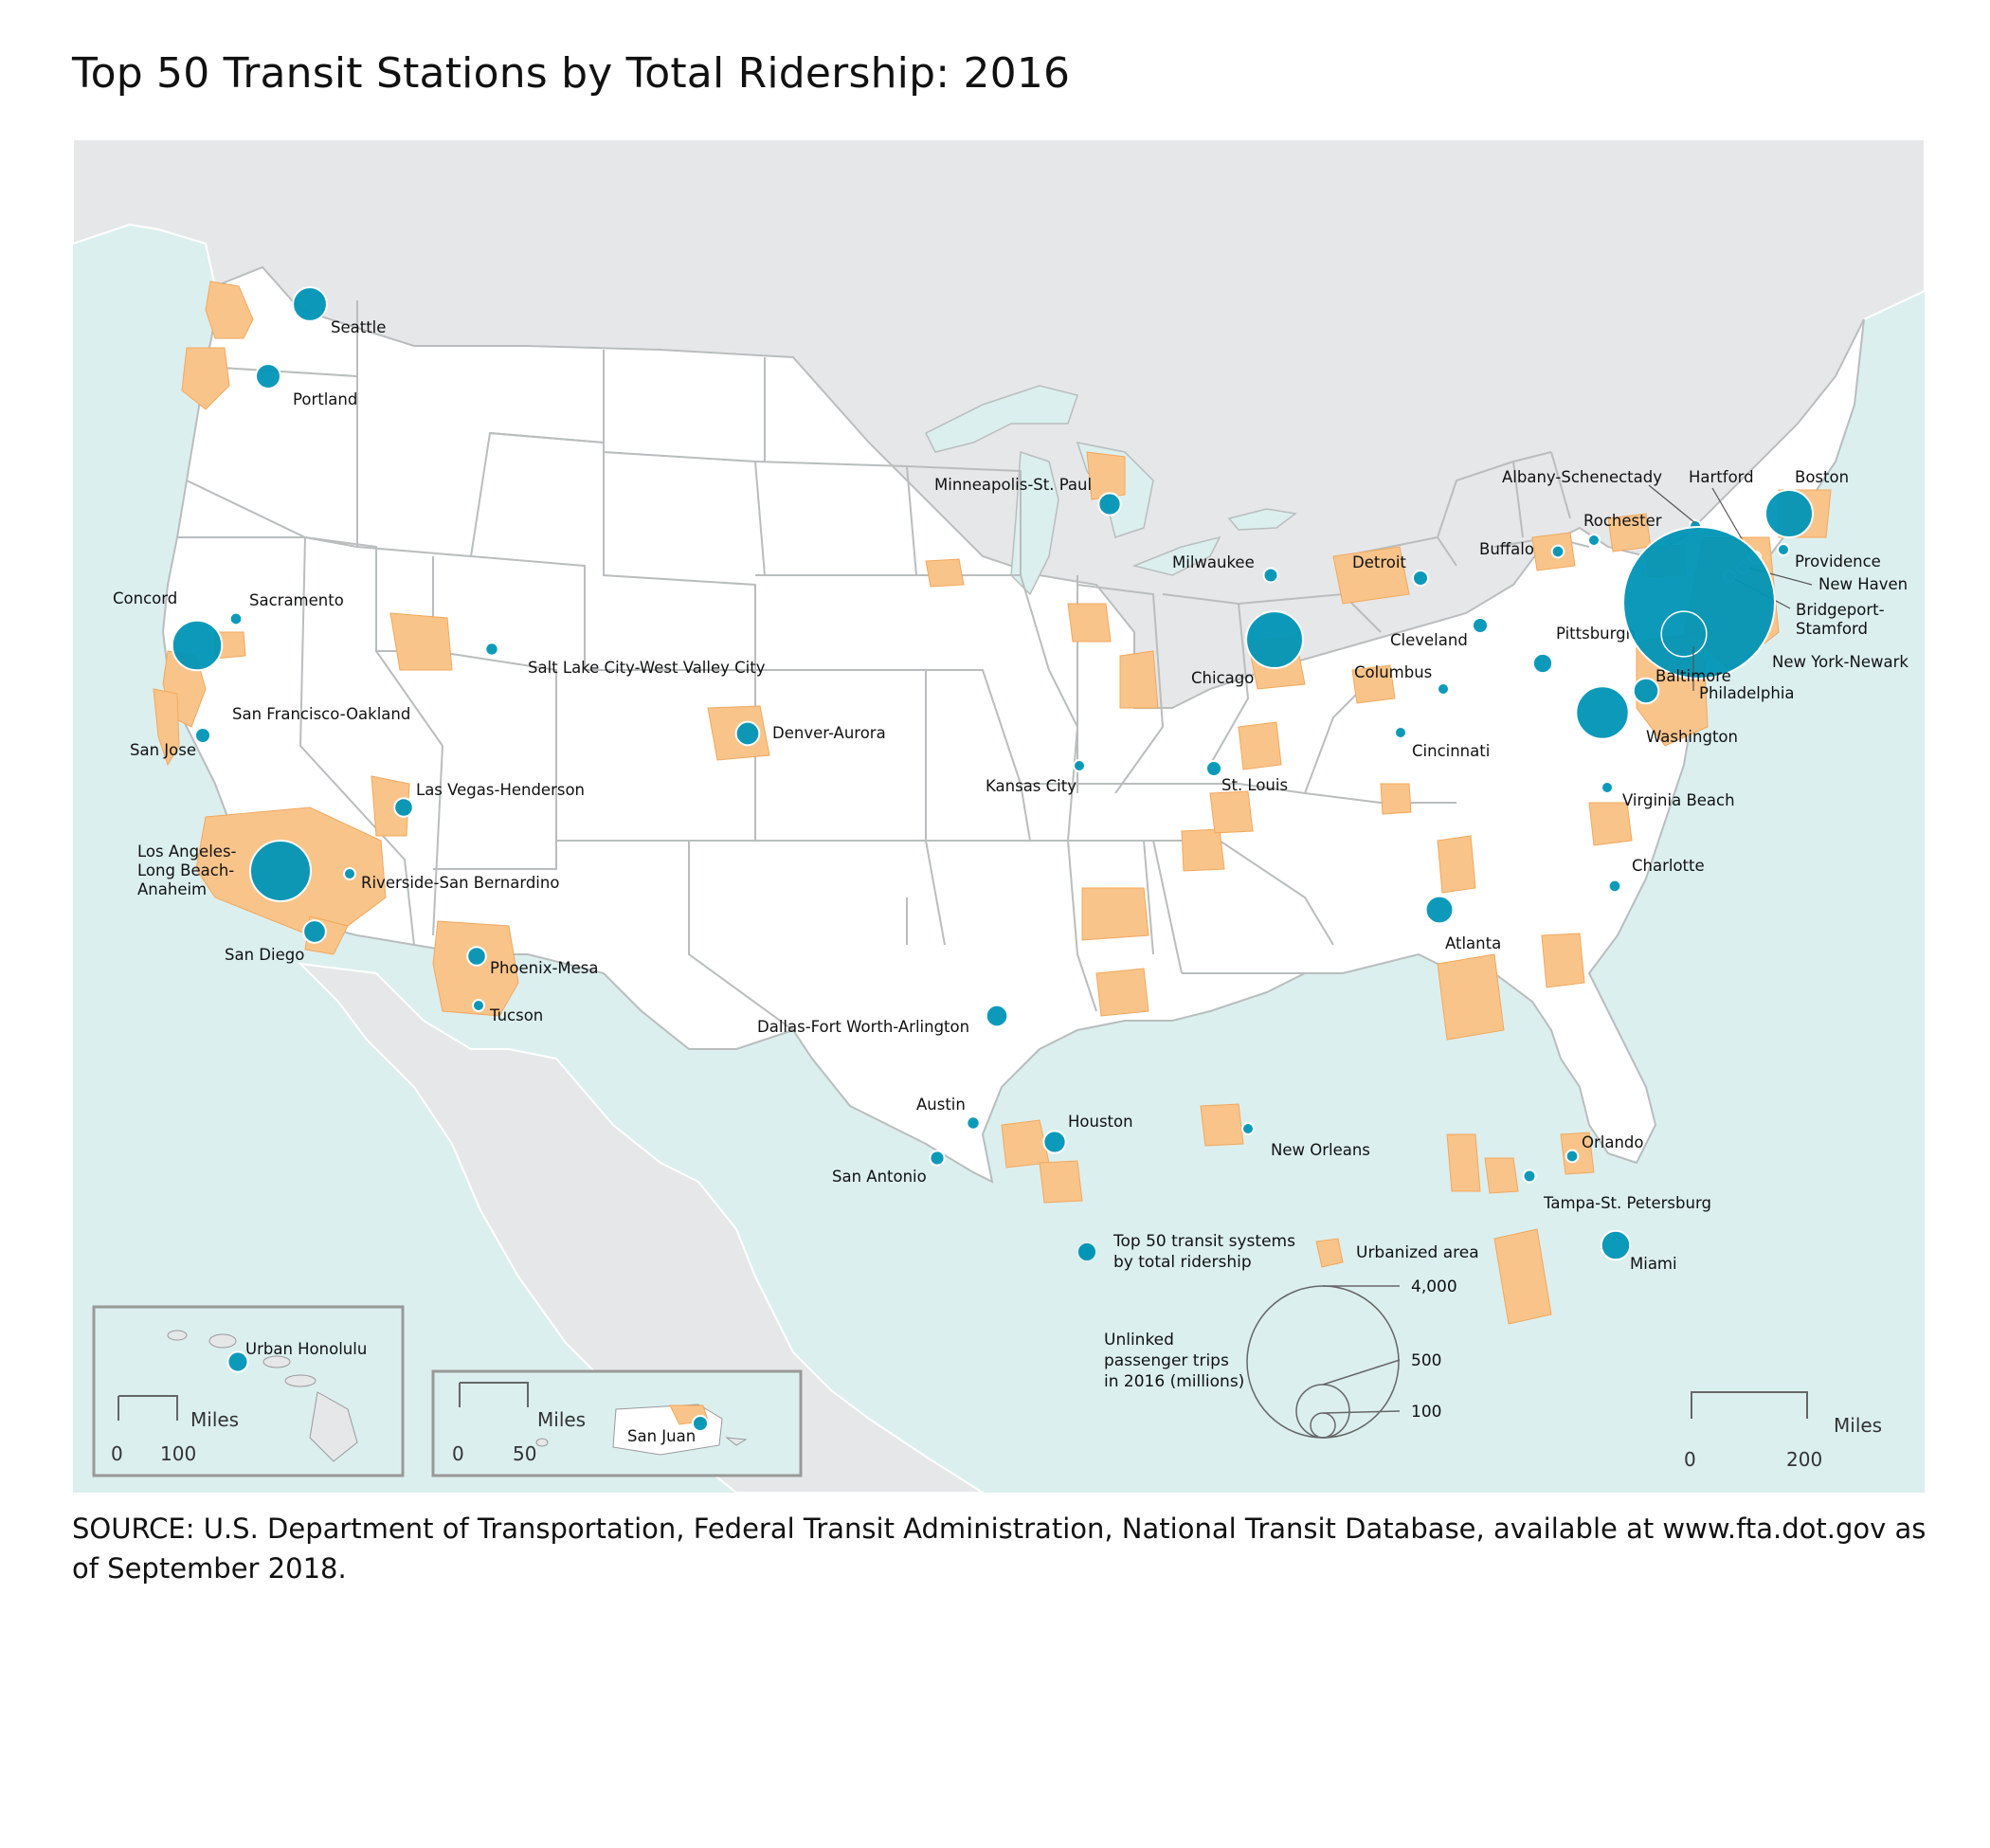 This screenshot has height=1848, width=1990. Describe the element at coordinates (1320, 1150) in the screenshot. I see `new-orleans-label: New Orleans` at that location.